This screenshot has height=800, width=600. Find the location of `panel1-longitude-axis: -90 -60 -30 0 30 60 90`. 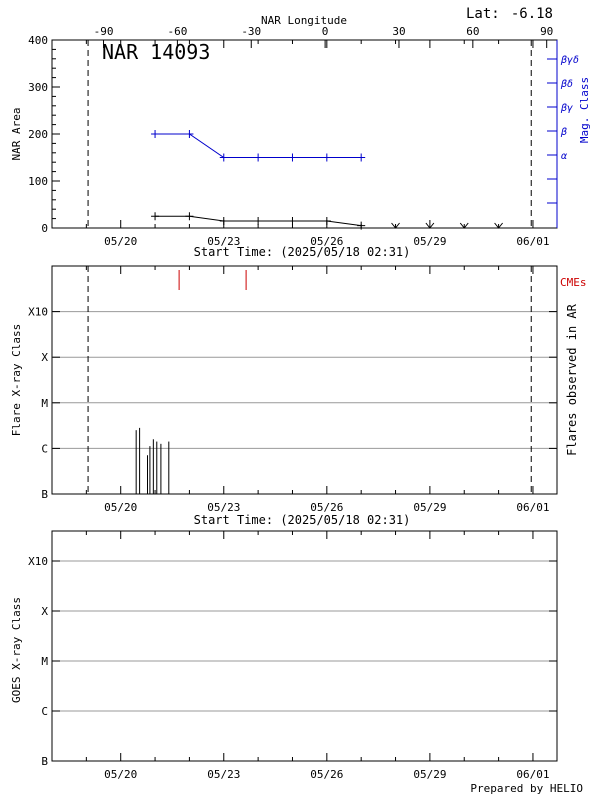

panel1-longitude-axis: -90 -60 -30 0 30 60 90 is located at coordinates (323, 36).